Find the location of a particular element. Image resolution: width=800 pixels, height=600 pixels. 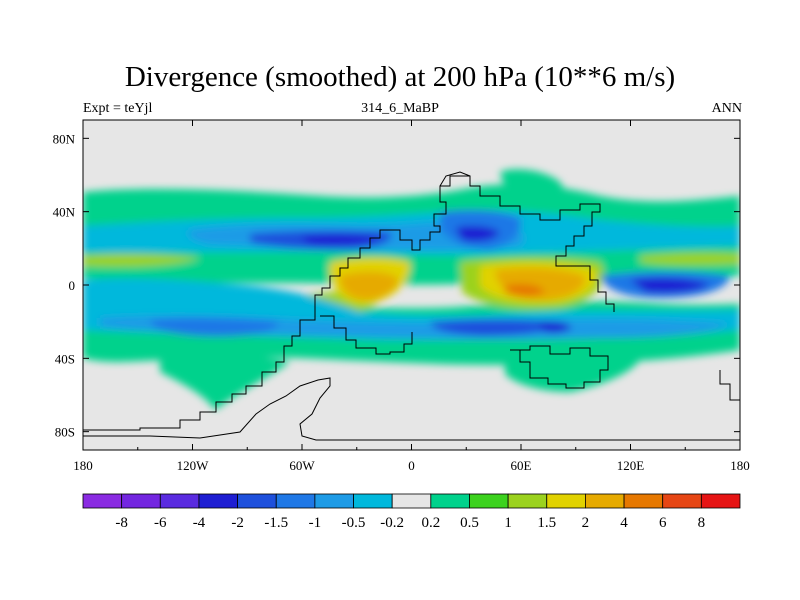

coastline-antarctica is located at coordinates (411, 409).